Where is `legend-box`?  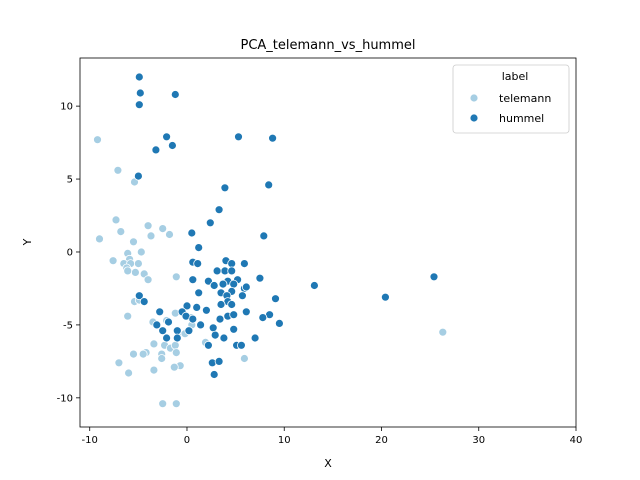 legend-box is located at coordinates (511, 99).